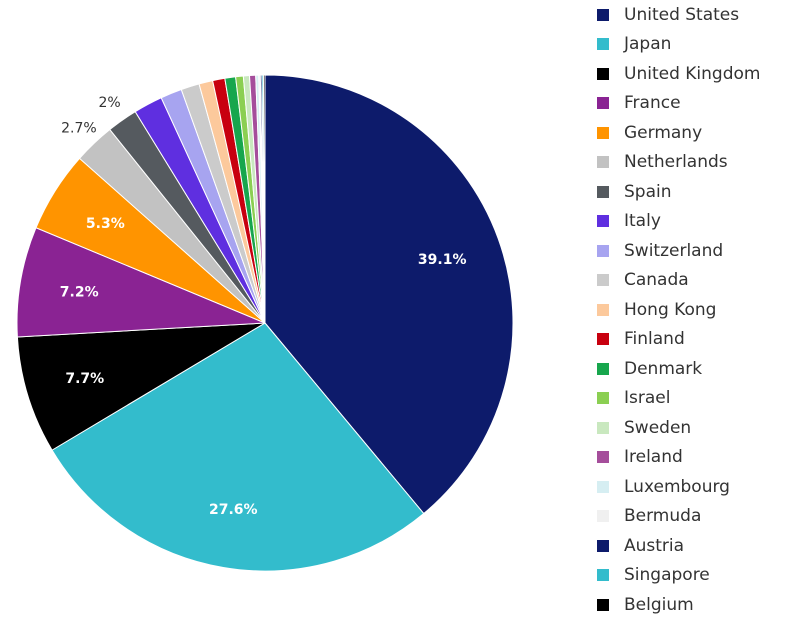 The width and height of the screenshot is (787, 620). I want to click on legend-label: Finland, so click(654, 339).